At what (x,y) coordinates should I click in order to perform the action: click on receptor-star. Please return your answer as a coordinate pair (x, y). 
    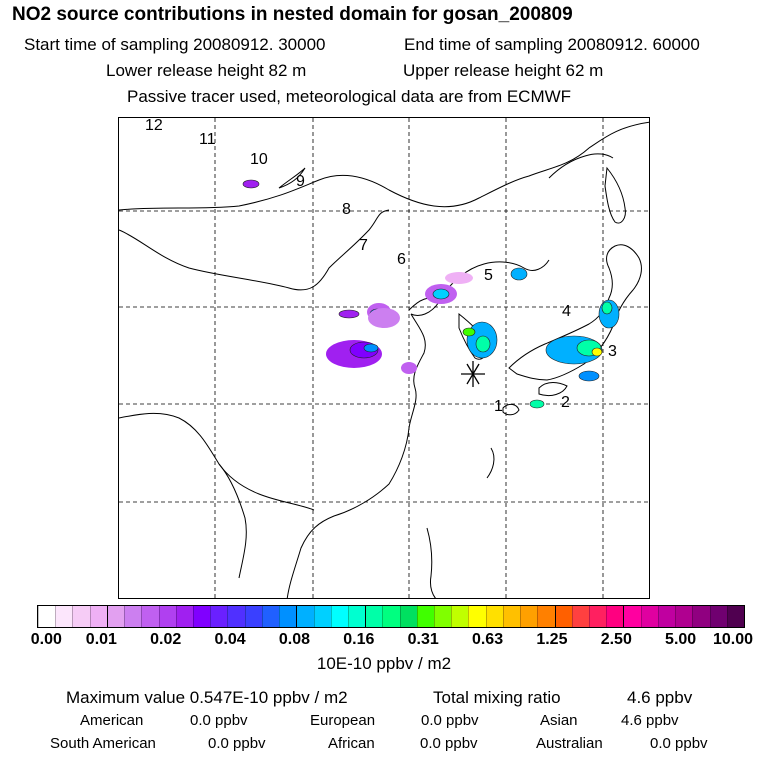
    Looking at the image, I should click on (473, 374).